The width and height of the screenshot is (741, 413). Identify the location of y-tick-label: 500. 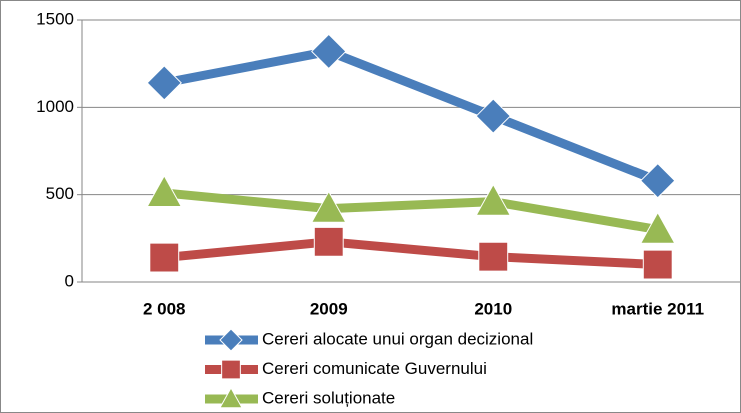
(60, 193).